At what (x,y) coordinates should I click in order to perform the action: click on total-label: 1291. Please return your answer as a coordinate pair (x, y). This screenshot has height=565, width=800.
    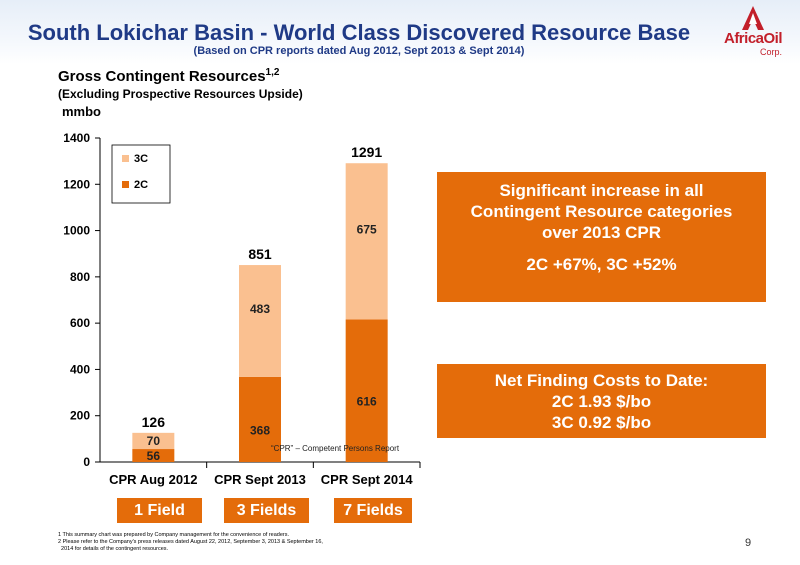
    Looking at the image, I should click on (366, 152).